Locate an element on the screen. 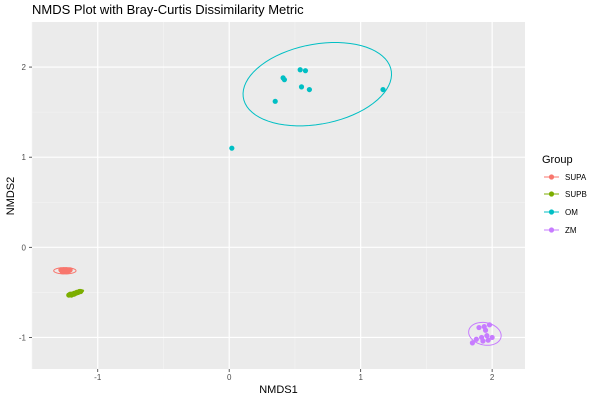 The width and height of the screenshot is (600, 400). legend: Group SUPA SUPB OM ZM is located at coordinates (564, 194).